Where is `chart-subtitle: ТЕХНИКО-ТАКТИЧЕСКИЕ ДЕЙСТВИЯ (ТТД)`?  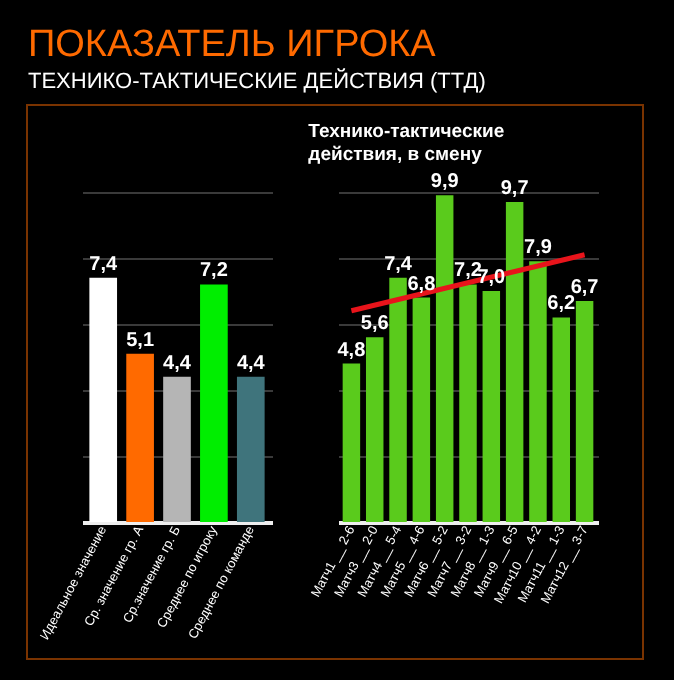
chart-subtitle: ТЕХНИКО-ТАКТИЧЕСКИЕ ДЕЙСТВИЯ (ТТД) is located at coordinates (258, 82).